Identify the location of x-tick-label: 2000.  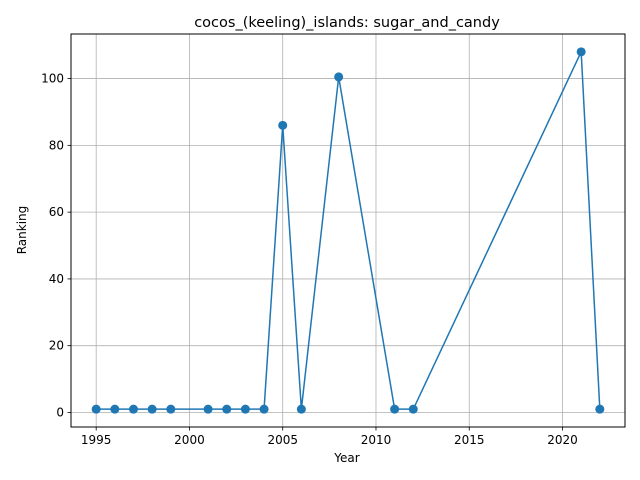
(189, 440).